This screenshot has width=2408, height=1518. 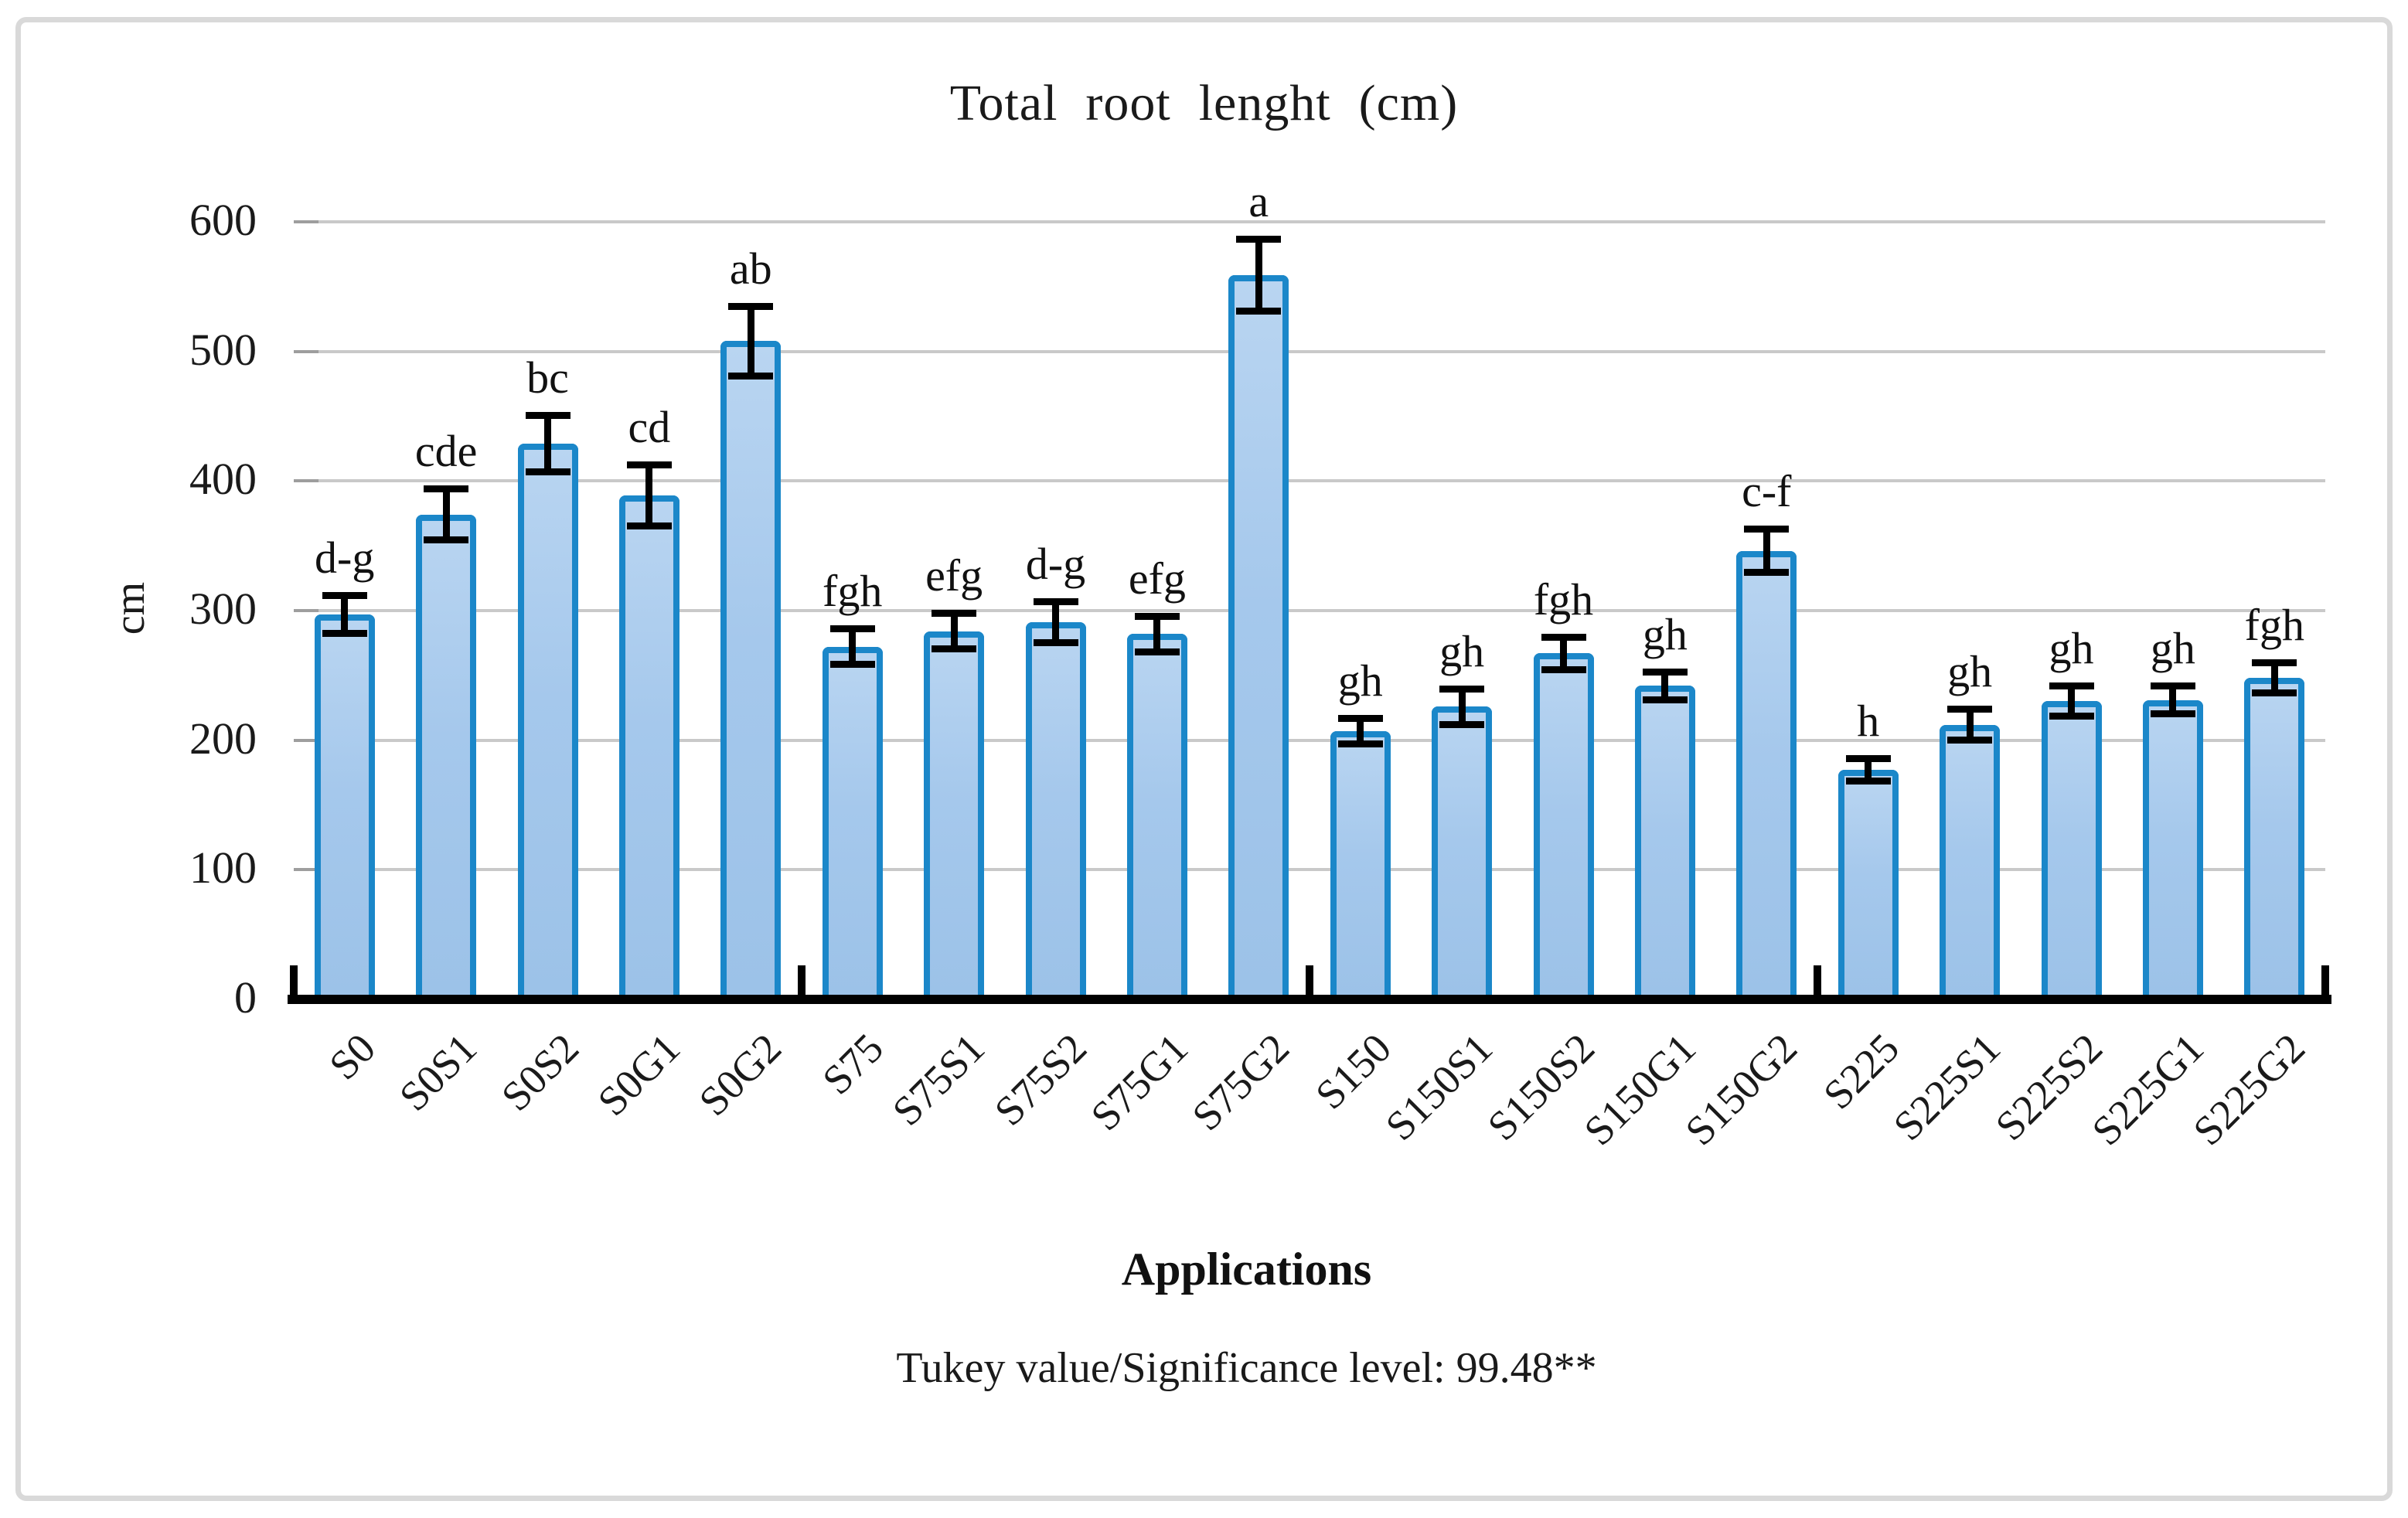 I want to click on error-cap-bottom-S225S2, so click(x=2071, y=716).